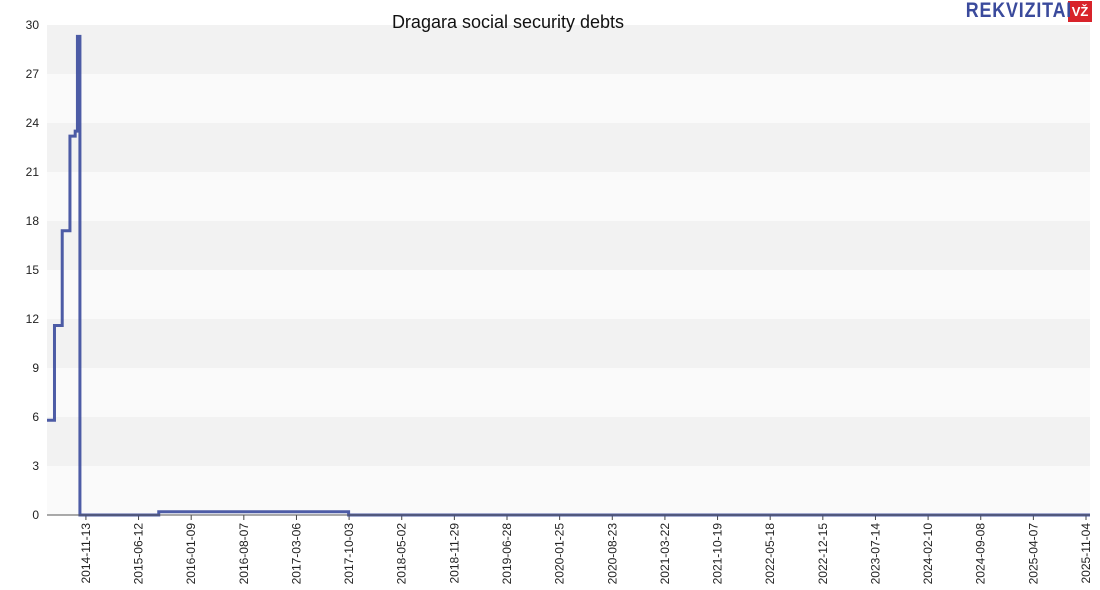 This screenshot has width=1100, height=590. I want to click on x-tick-label: 2014-11-13, so click(86, 553).